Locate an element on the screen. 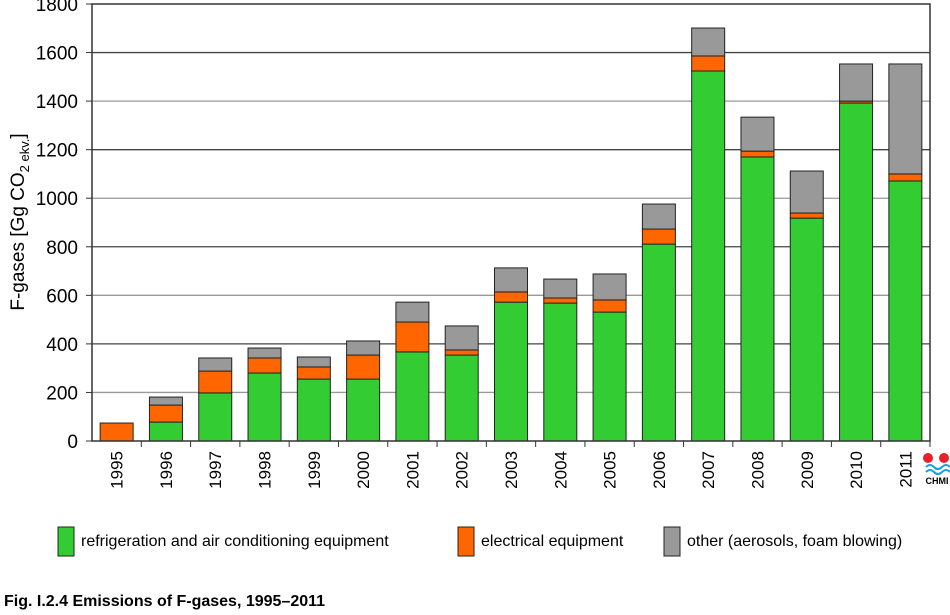  y-tick-label: 1200 is located at coordinates (57, 151).